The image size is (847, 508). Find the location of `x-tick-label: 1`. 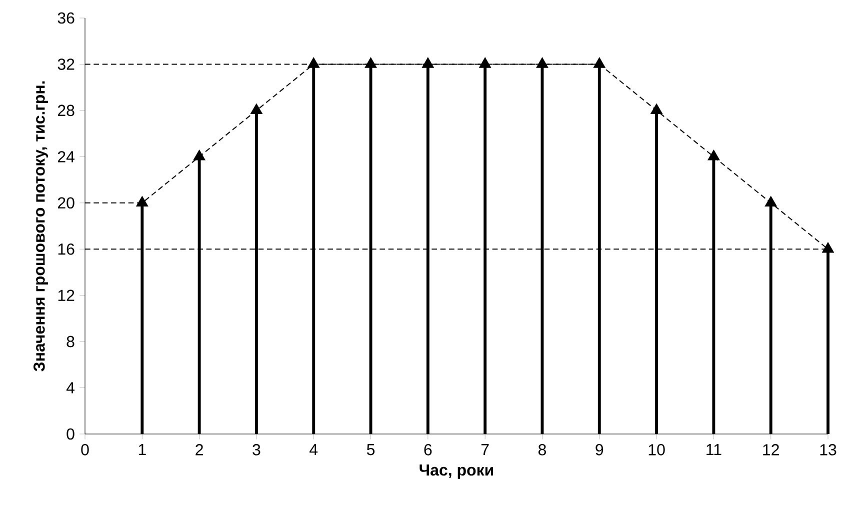

x-tick-label: 1 is located at coordinates (142, 450).